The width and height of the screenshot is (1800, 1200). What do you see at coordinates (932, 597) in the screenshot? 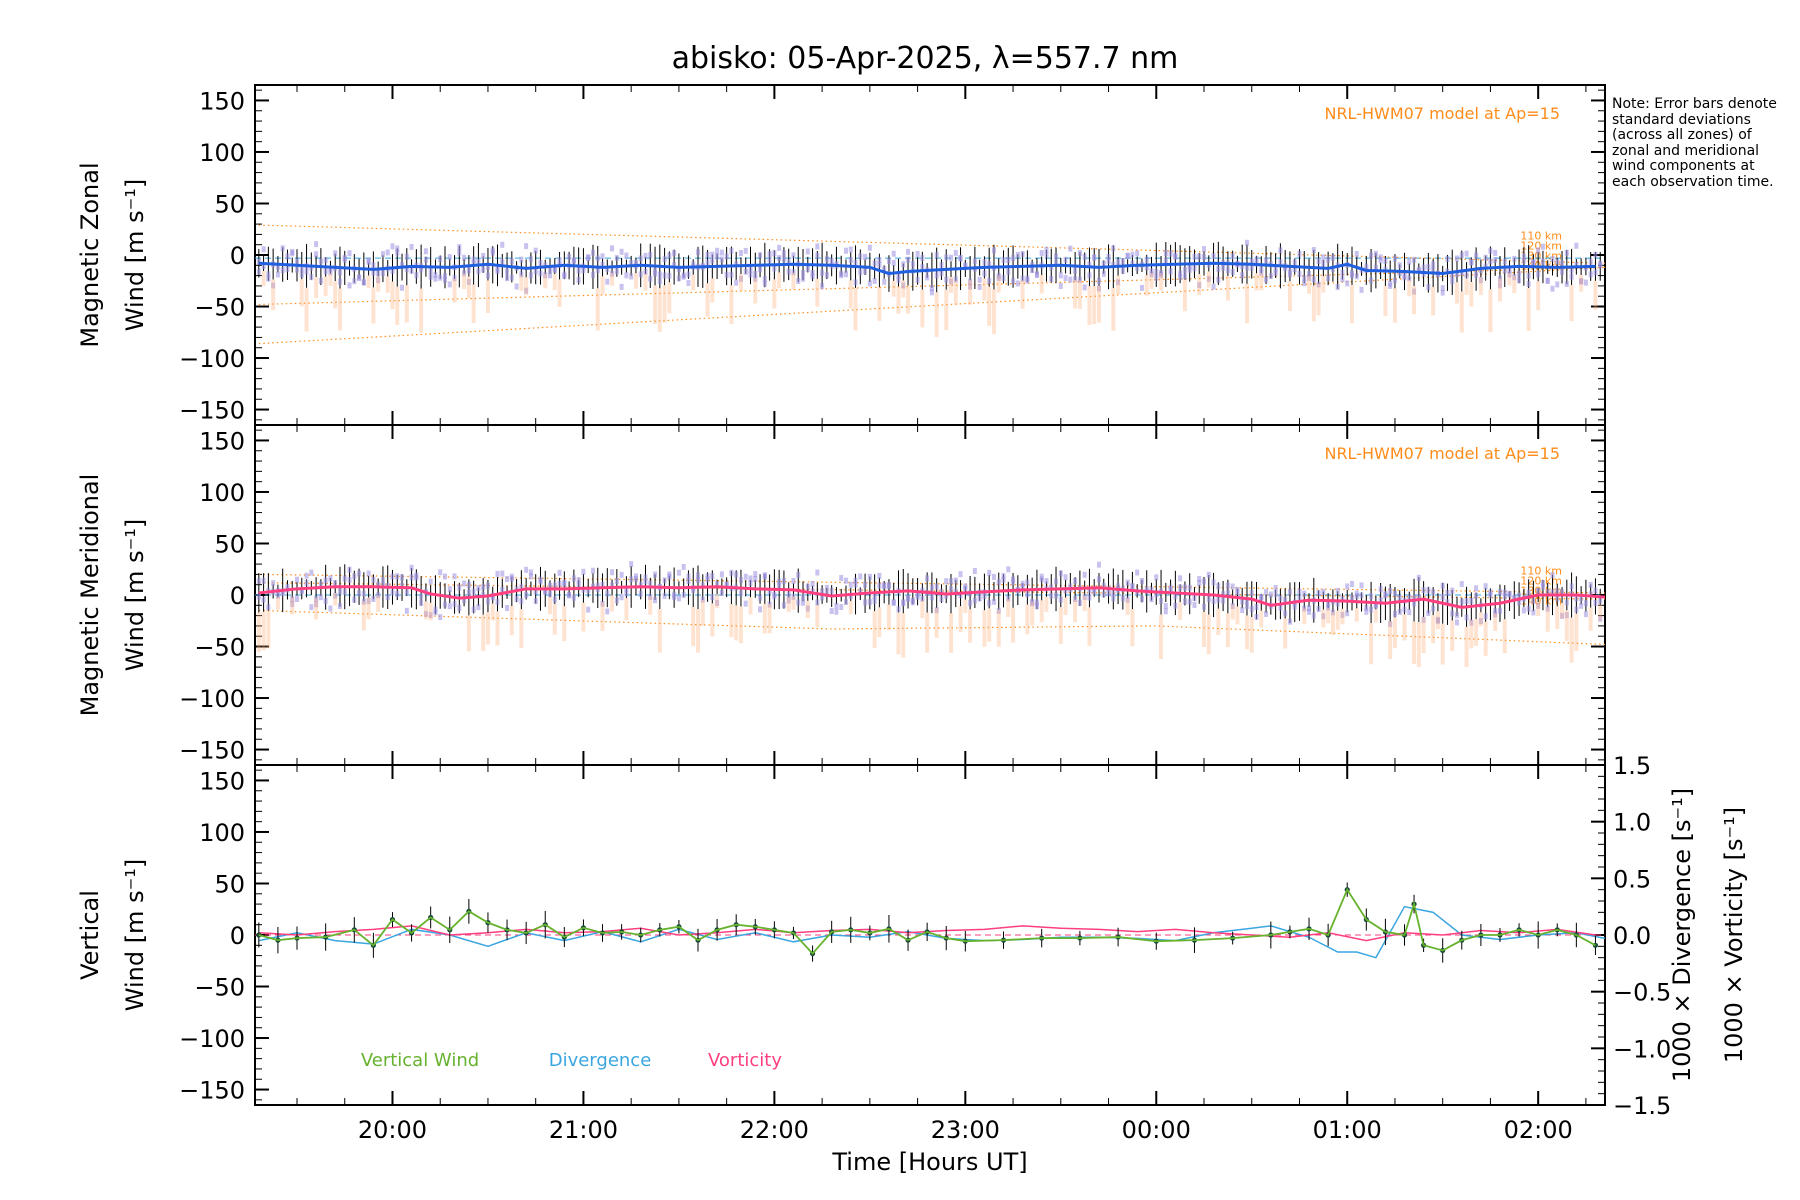
I see `meridional-wind-line` at bounding box center [932, 597].